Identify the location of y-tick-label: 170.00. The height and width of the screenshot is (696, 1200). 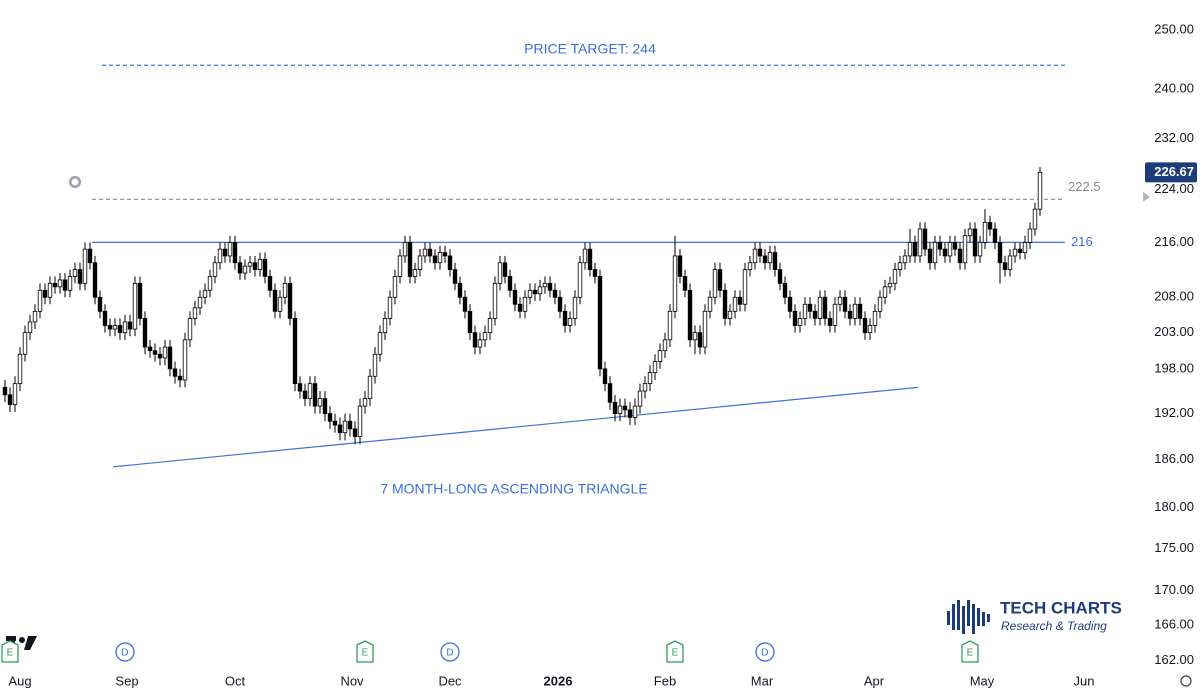
(1174, 589).